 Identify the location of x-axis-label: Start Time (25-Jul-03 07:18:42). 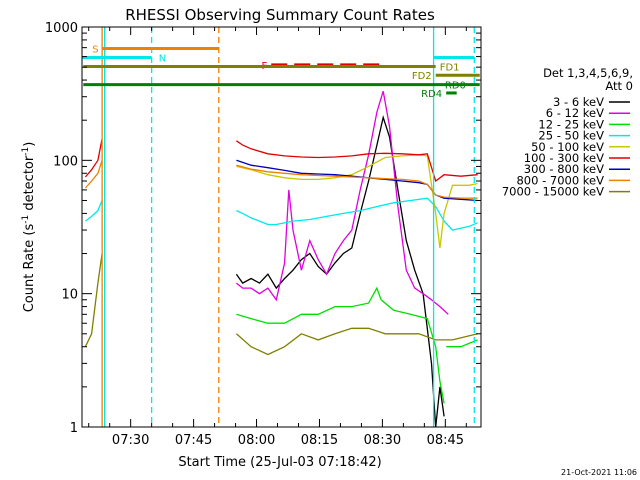
(279, 462).